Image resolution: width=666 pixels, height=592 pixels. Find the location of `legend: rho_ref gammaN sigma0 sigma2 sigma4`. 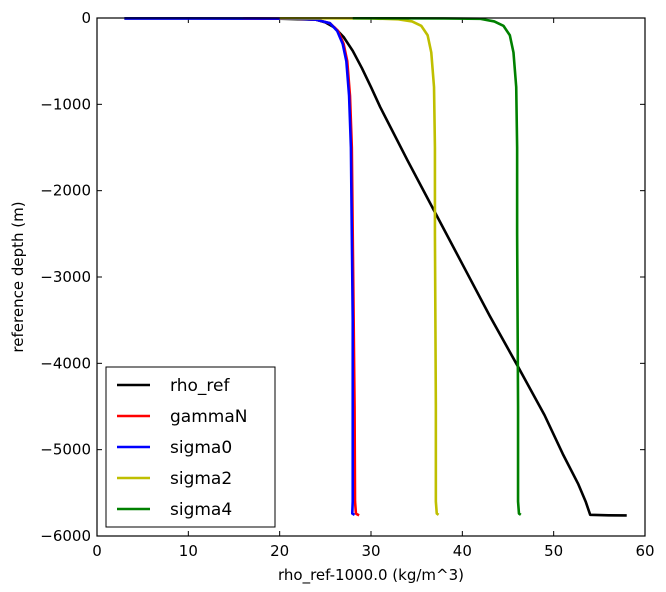

legend: rho_ref gammaN sigma0 sigma2 sigma4 is located at coordinates (190, 447).